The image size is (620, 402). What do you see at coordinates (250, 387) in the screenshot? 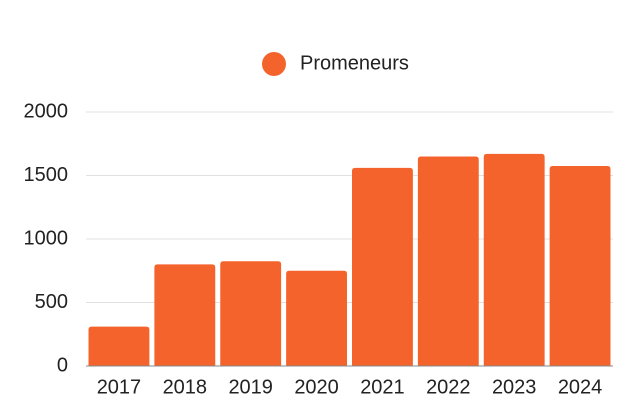
I see `x-tick-label: 2019` at bounding box center [250, 387].